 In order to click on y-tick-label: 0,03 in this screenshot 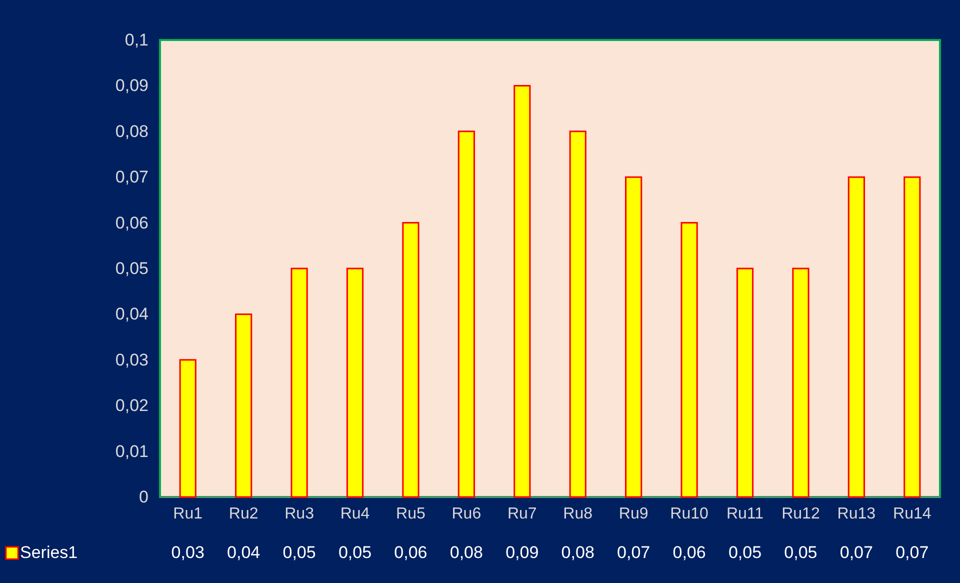, I will do `click(131, 360)`.